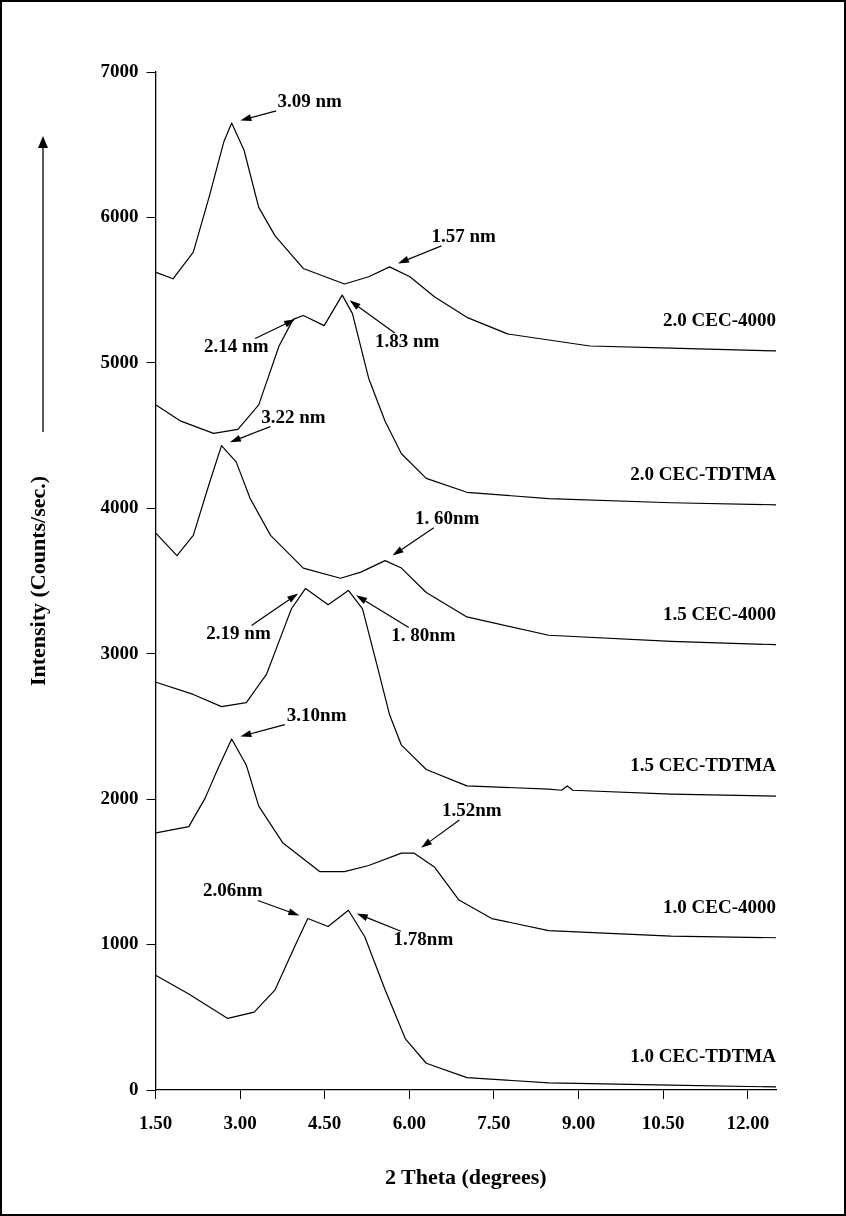  I want to click on x-tick-label: 4.50, so click(325, 1123).